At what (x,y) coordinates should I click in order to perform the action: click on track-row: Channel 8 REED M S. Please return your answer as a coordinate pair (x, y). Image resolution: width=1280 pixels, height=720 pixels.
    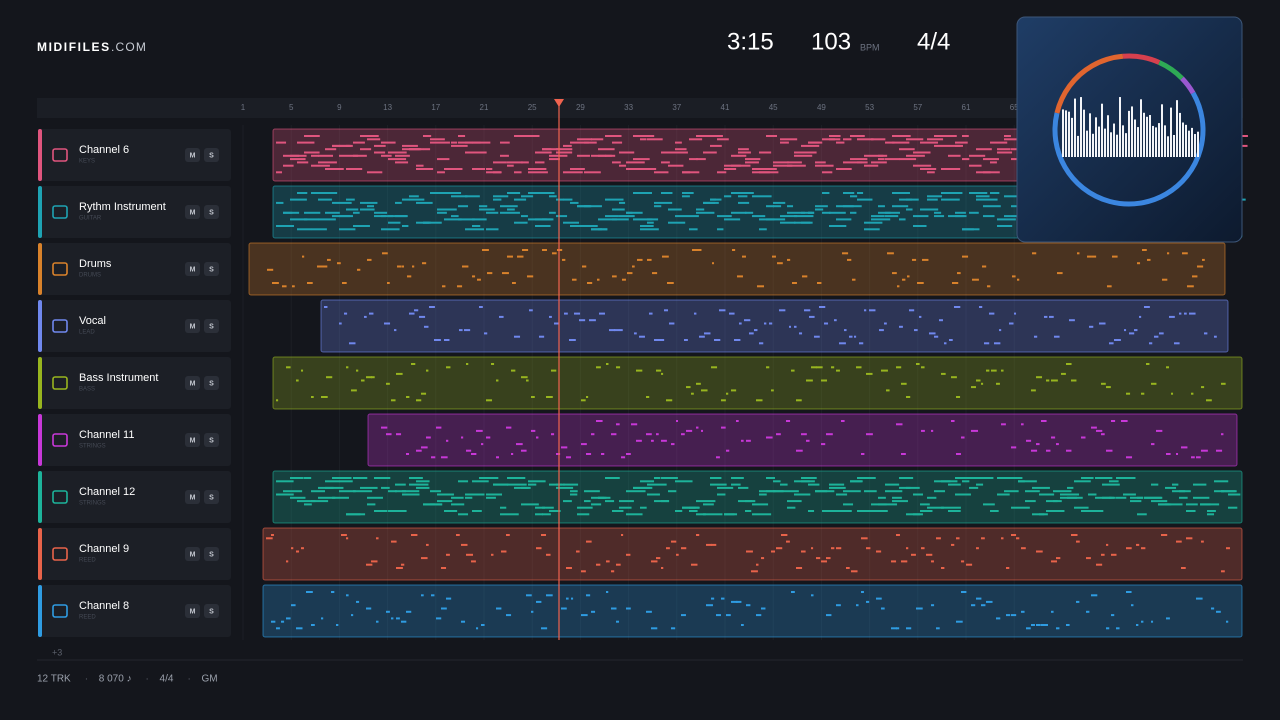
    Looking at the image, I should click on (134, 611).